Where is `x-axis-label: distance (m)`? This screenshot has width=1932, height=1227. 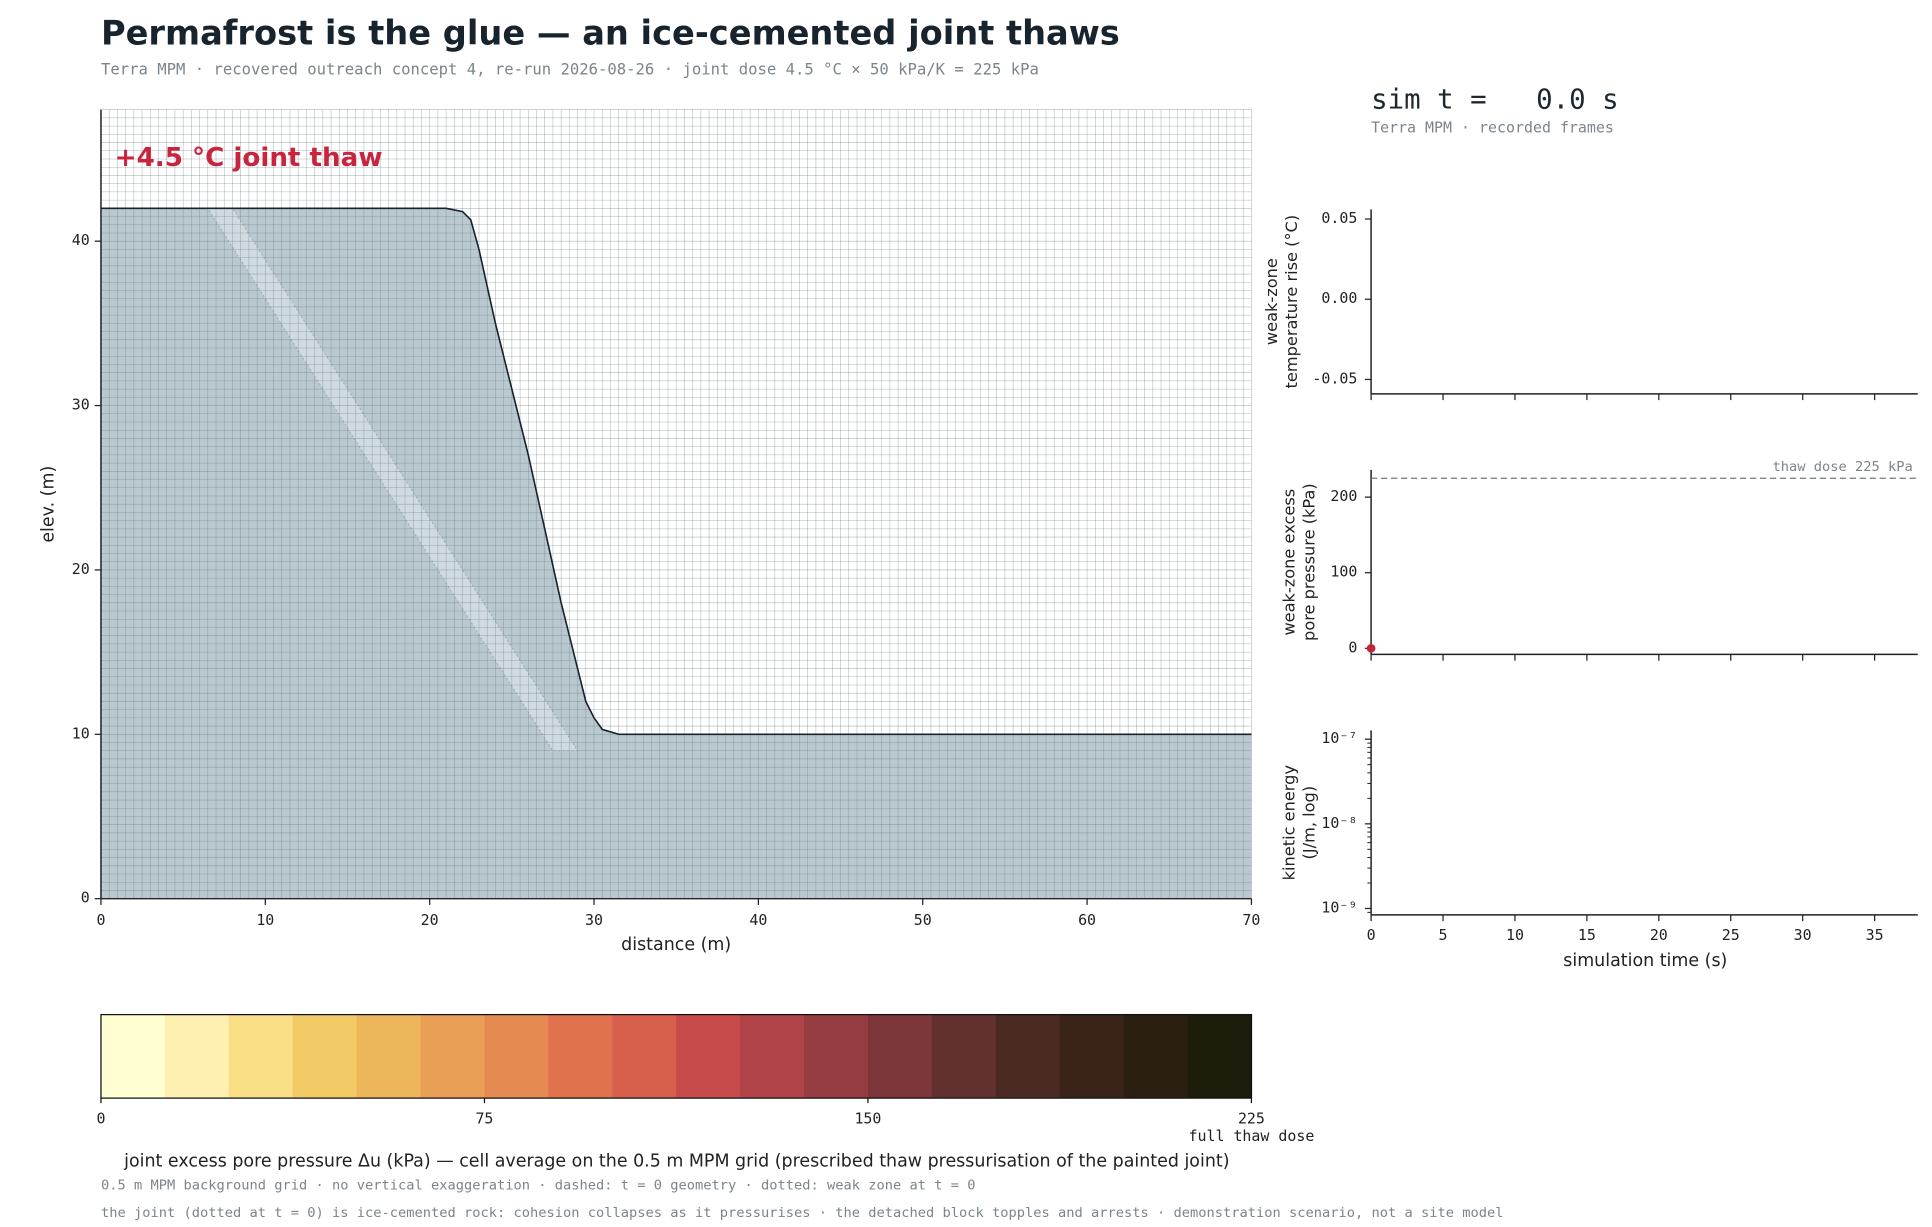 x-axis-label: distance (m) is located at coordinates (676, 945).